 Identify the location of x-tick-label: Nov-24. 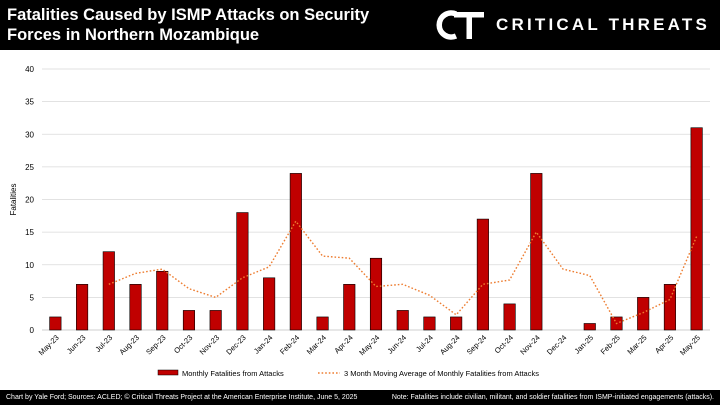
(529, 344).